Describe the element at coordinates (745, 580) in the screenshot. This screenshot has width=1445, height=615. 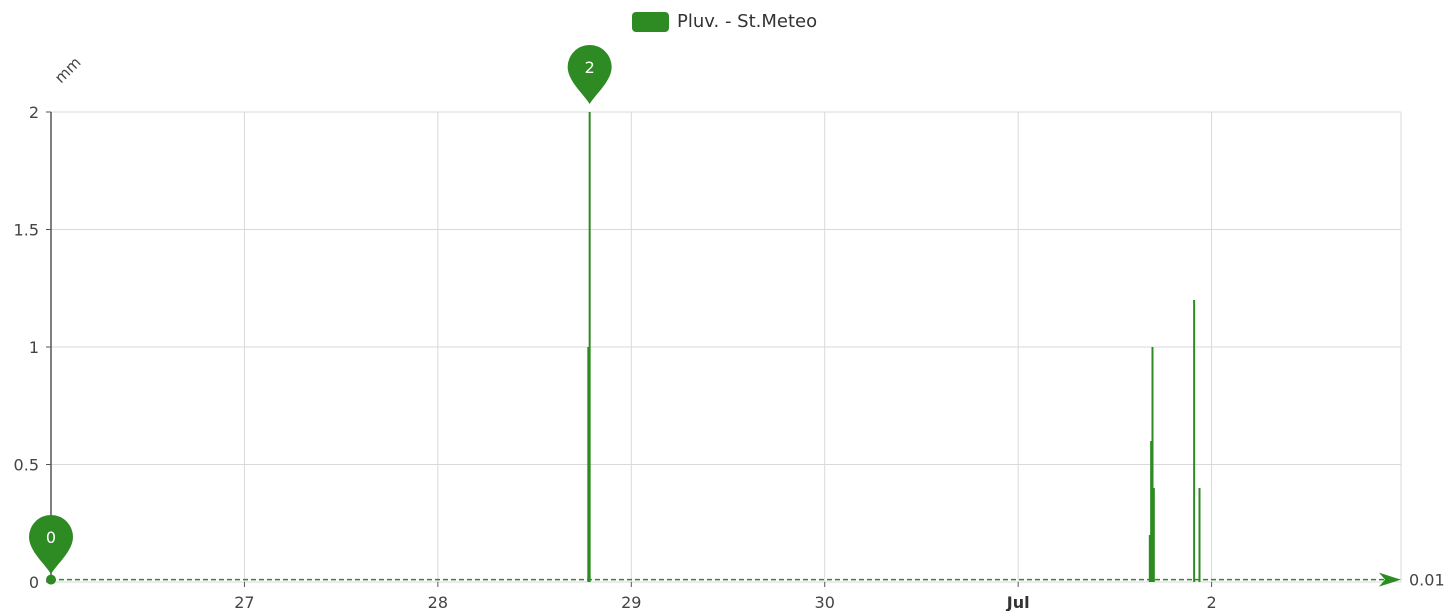
I see `mark-line: 0.01` at that location.